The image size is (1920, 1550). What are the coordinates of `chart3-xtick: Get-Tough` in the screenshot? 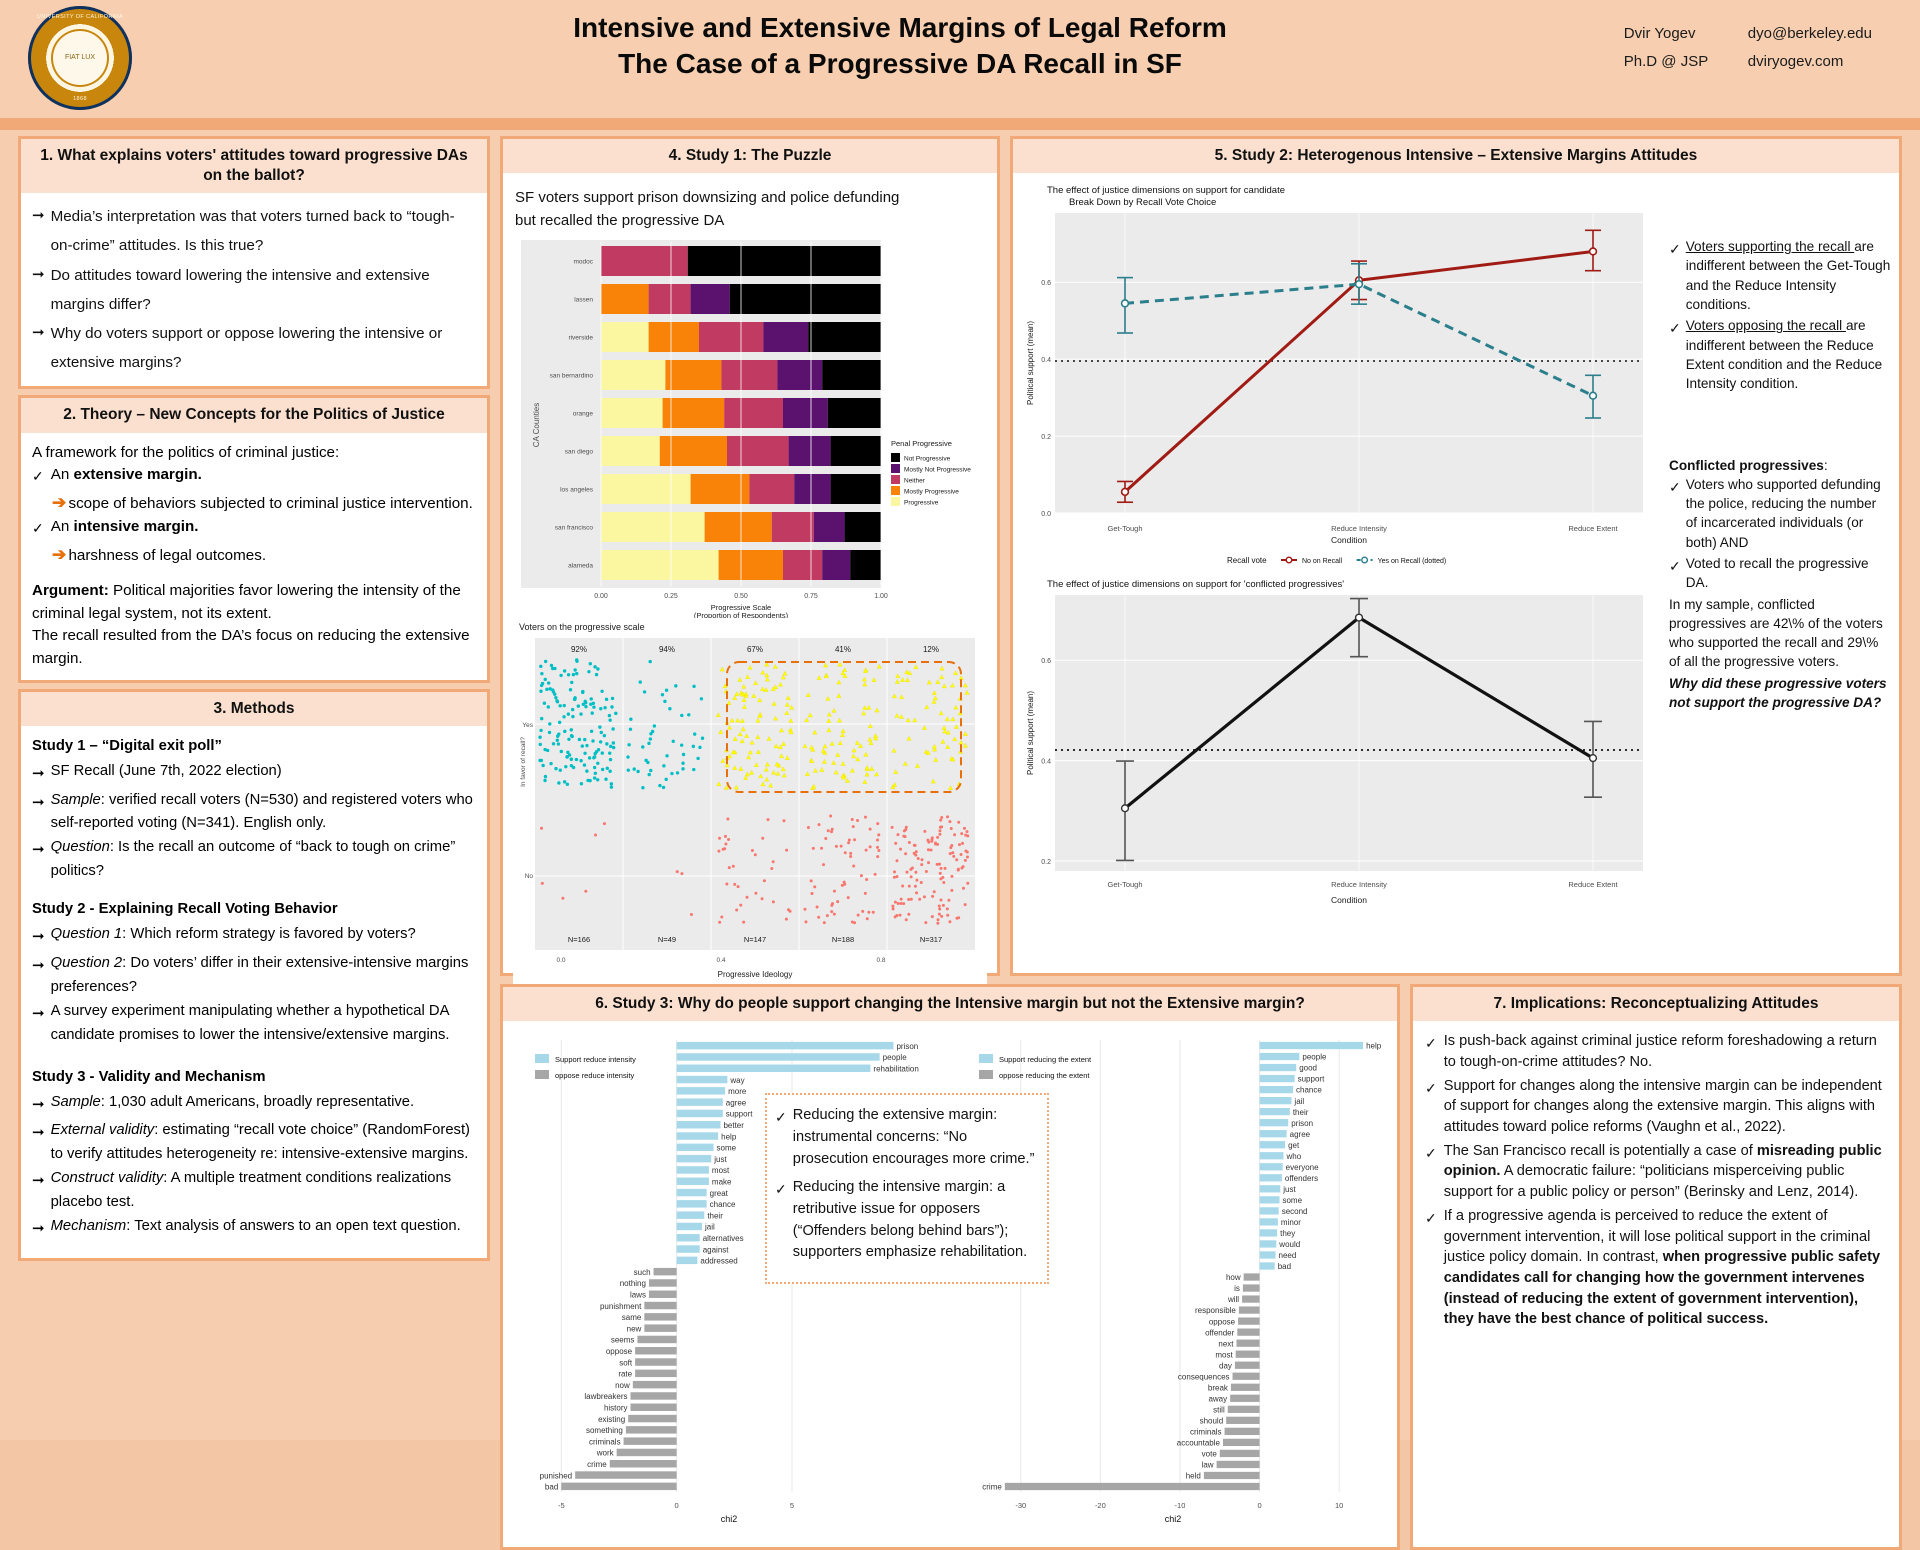 It's located at (1124, 528).